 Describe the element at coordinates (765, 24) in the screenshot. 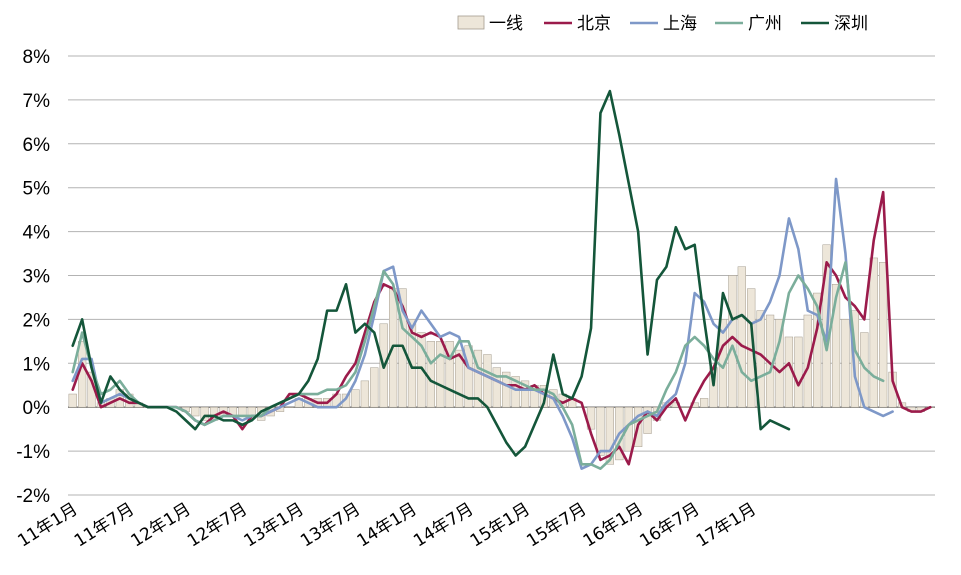

I see `legend-label: 广州` at that location.